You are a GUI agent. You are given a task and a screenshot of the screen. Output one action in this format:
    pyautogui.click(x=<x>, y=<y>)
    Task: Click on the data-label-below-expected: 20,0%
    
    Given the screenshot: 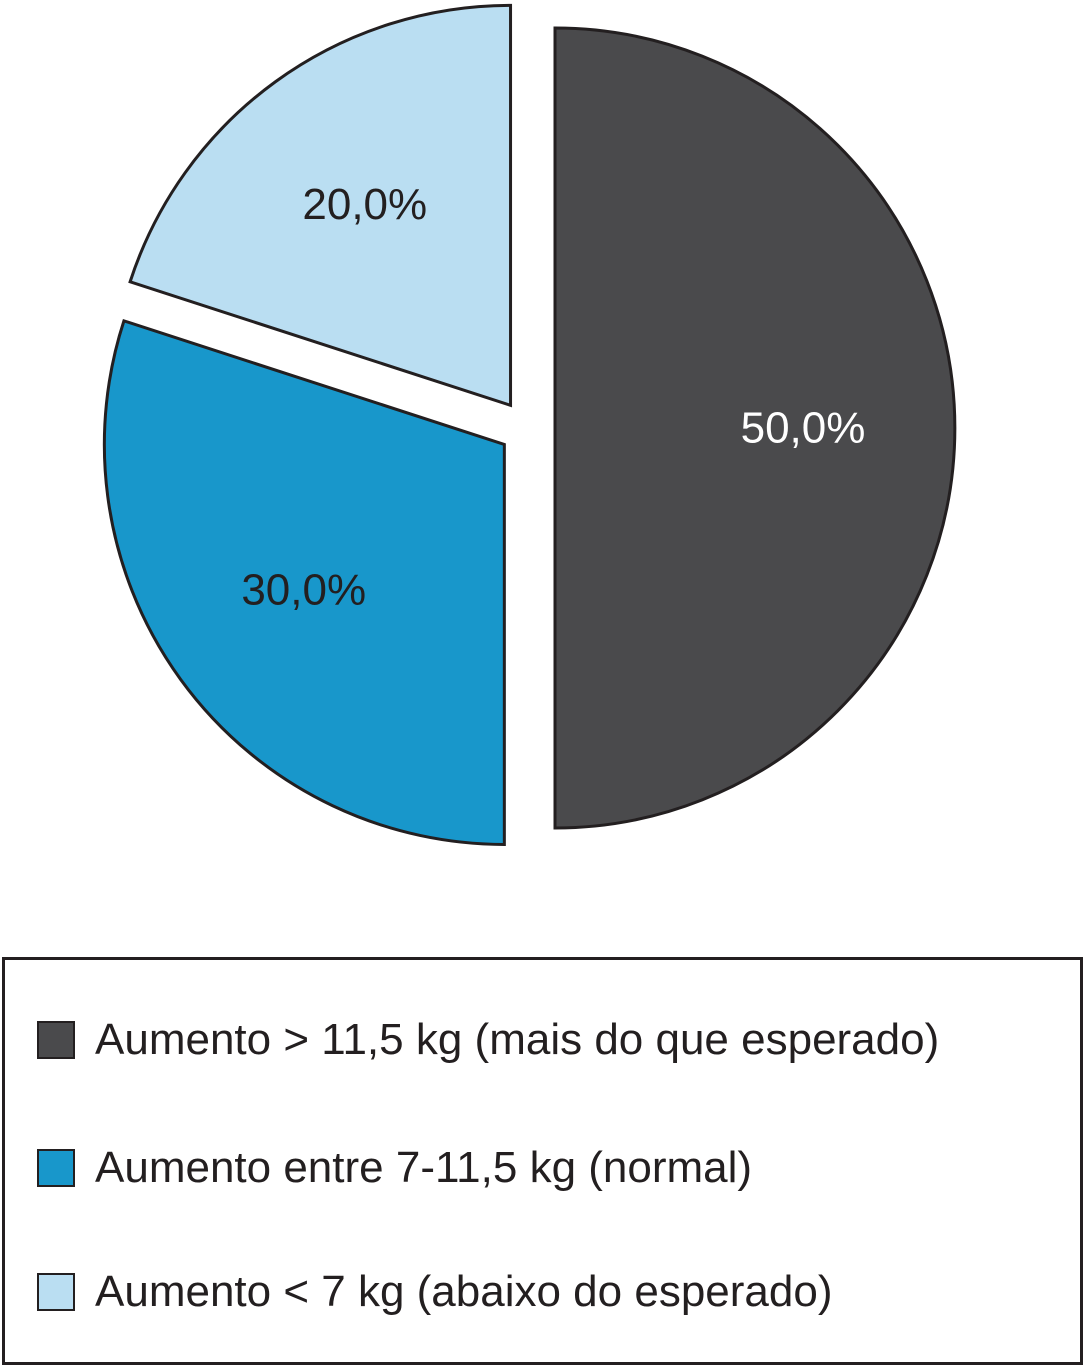 What is the action you would take?
    pyautogui.click(x=364, y=204)
    